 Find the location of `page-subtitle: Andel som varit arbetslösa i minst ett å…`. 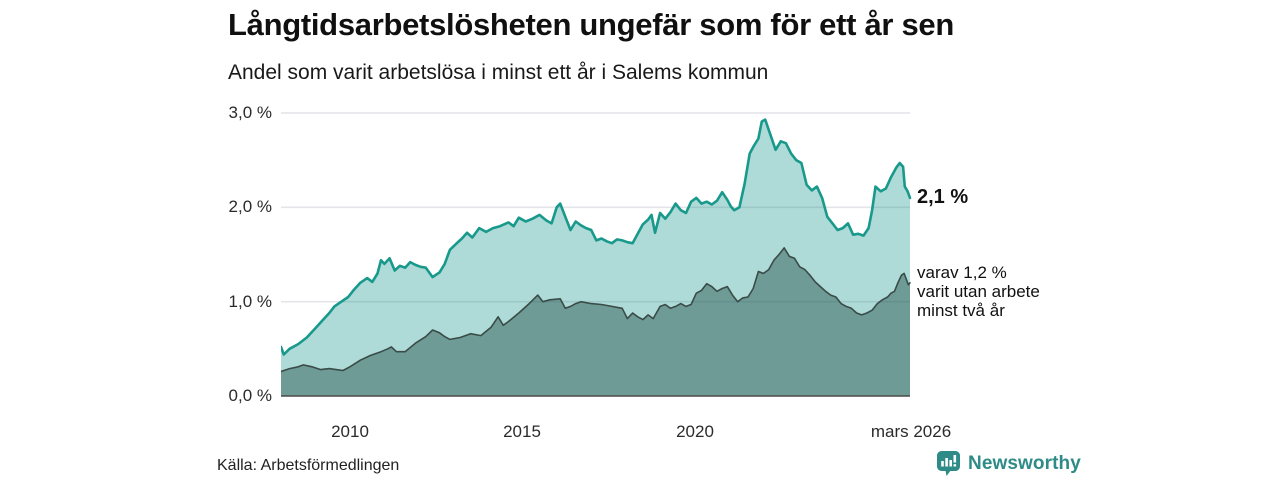

page-subtitle: Andel som varit arbetslösa i minst ett å… is located at coordinates (498, 72).